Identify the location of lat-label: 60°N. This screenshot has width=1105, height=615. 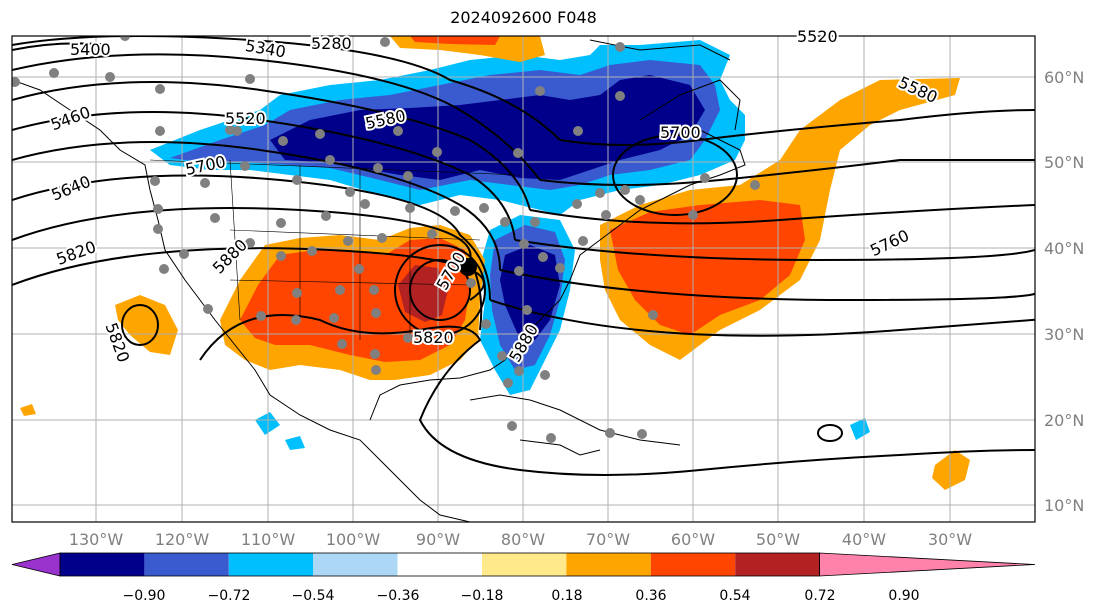
(1064, 77).